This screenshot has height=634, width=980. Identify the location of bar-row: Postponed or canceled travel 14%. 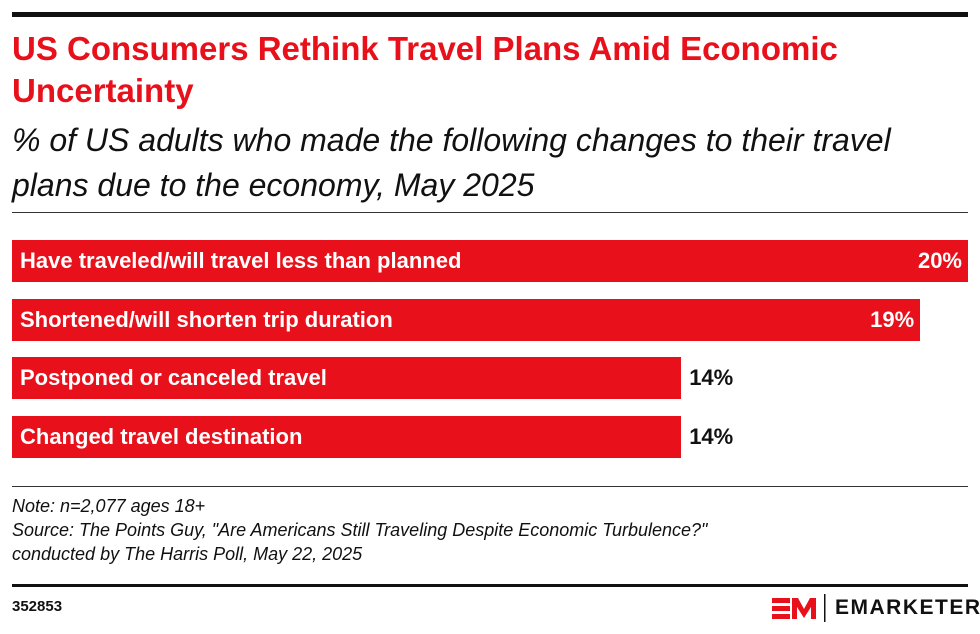
(490, 378).